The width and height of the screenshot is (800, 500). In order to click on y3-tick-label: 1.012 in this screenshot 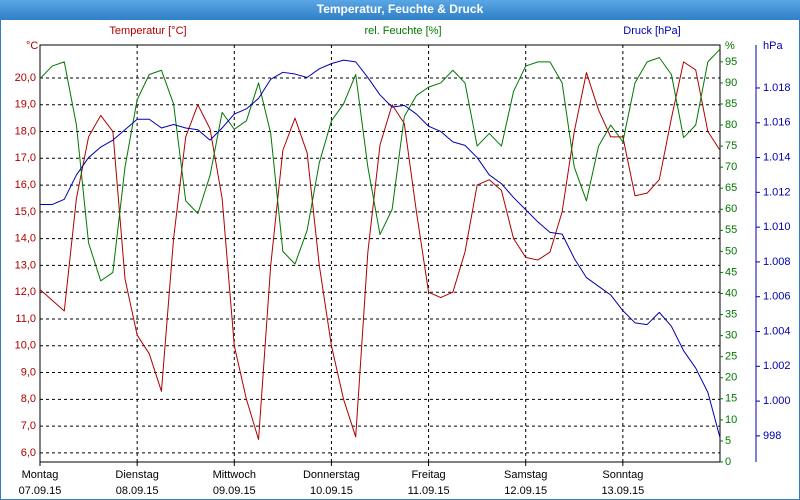, I will do `click(777, 192)`.